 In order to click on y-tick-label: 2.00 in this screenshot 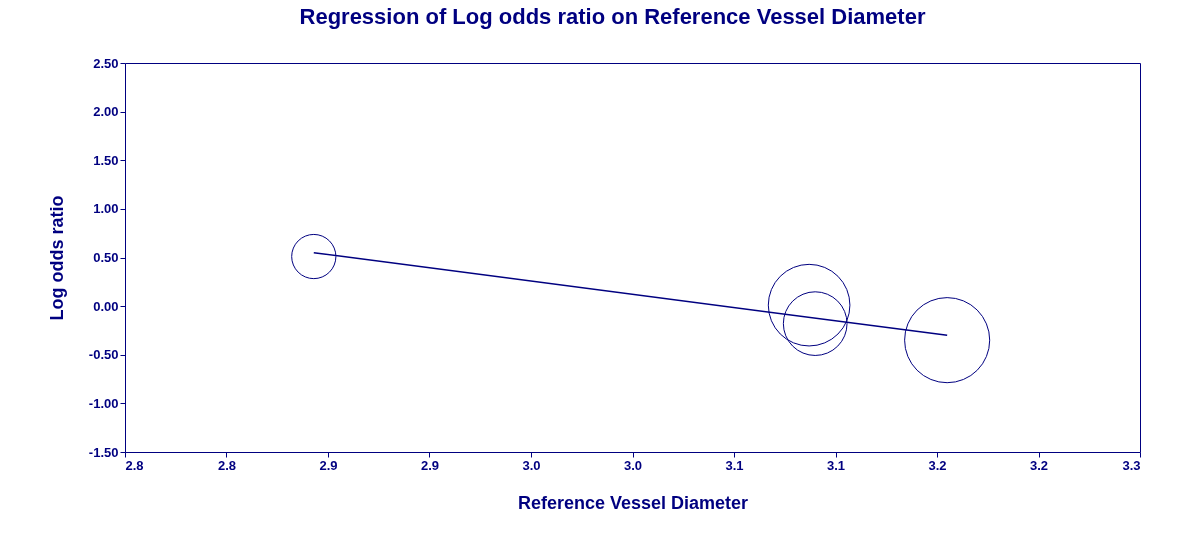, I will do `click(106, 112)`.